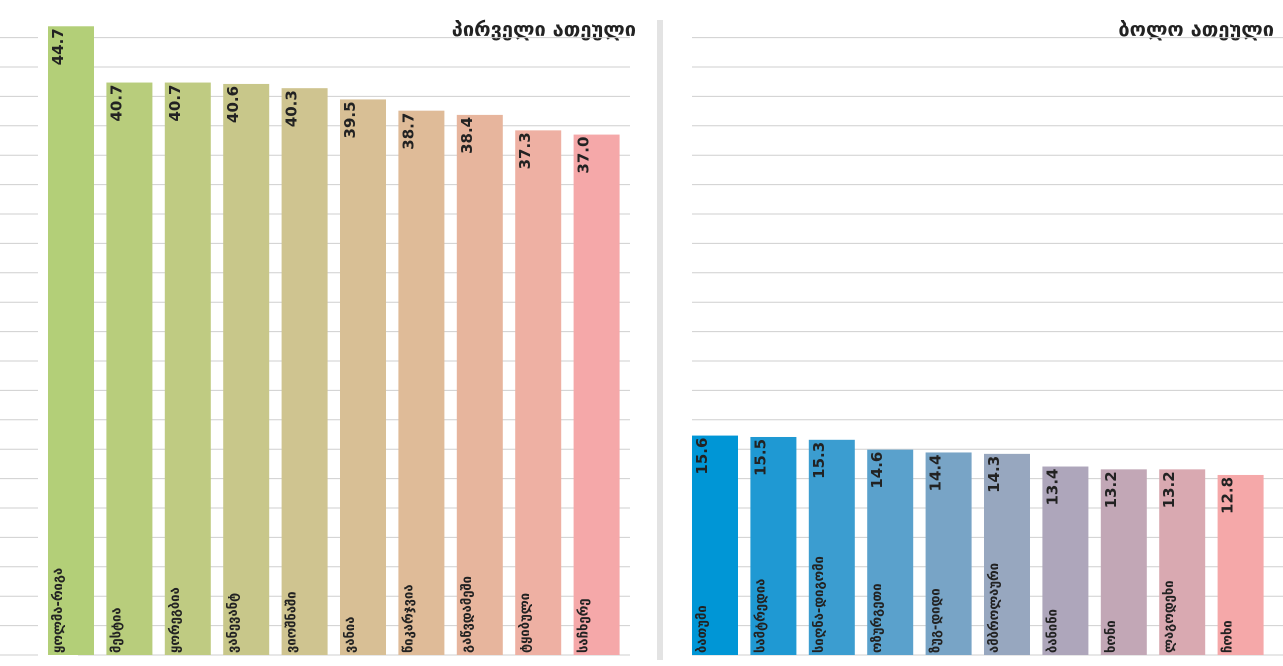 The height and width of the screenshot is (666, 1283). Describe the element at coordinates (819, 604) in the screenshot. I see `bar-label: სიღნა-დიგომი` at that location.